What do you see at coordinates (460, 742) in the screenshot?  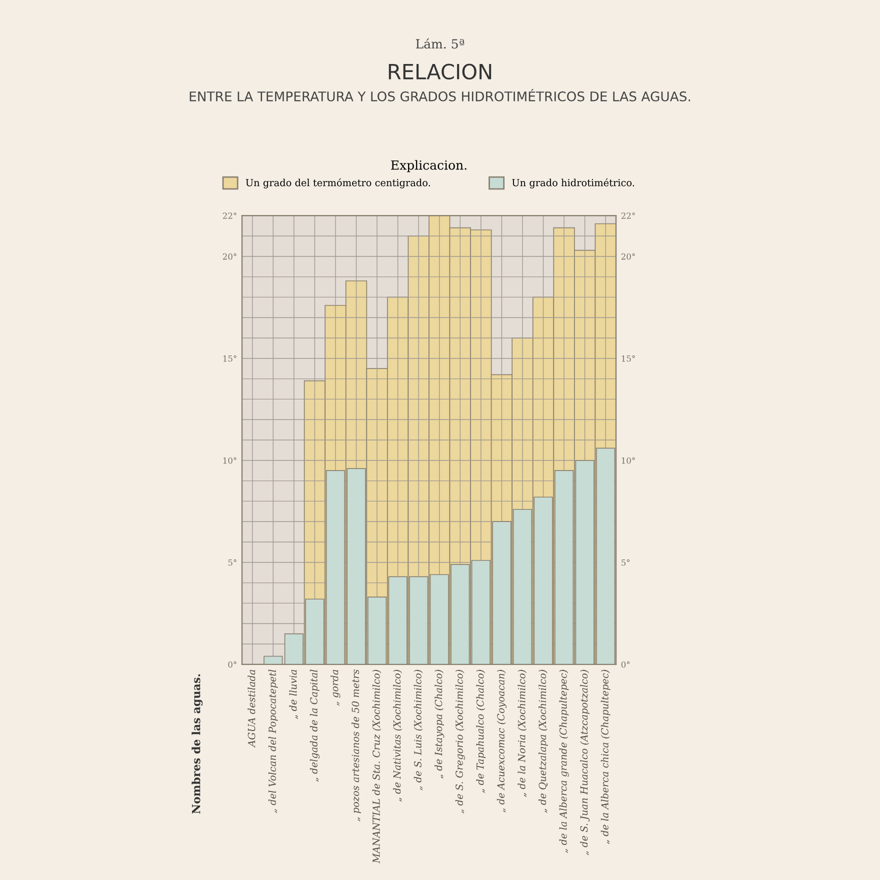 I see `x-tick-label: „ de S. Gregorio (Xochimilco)` at bounding box center [460, 742].